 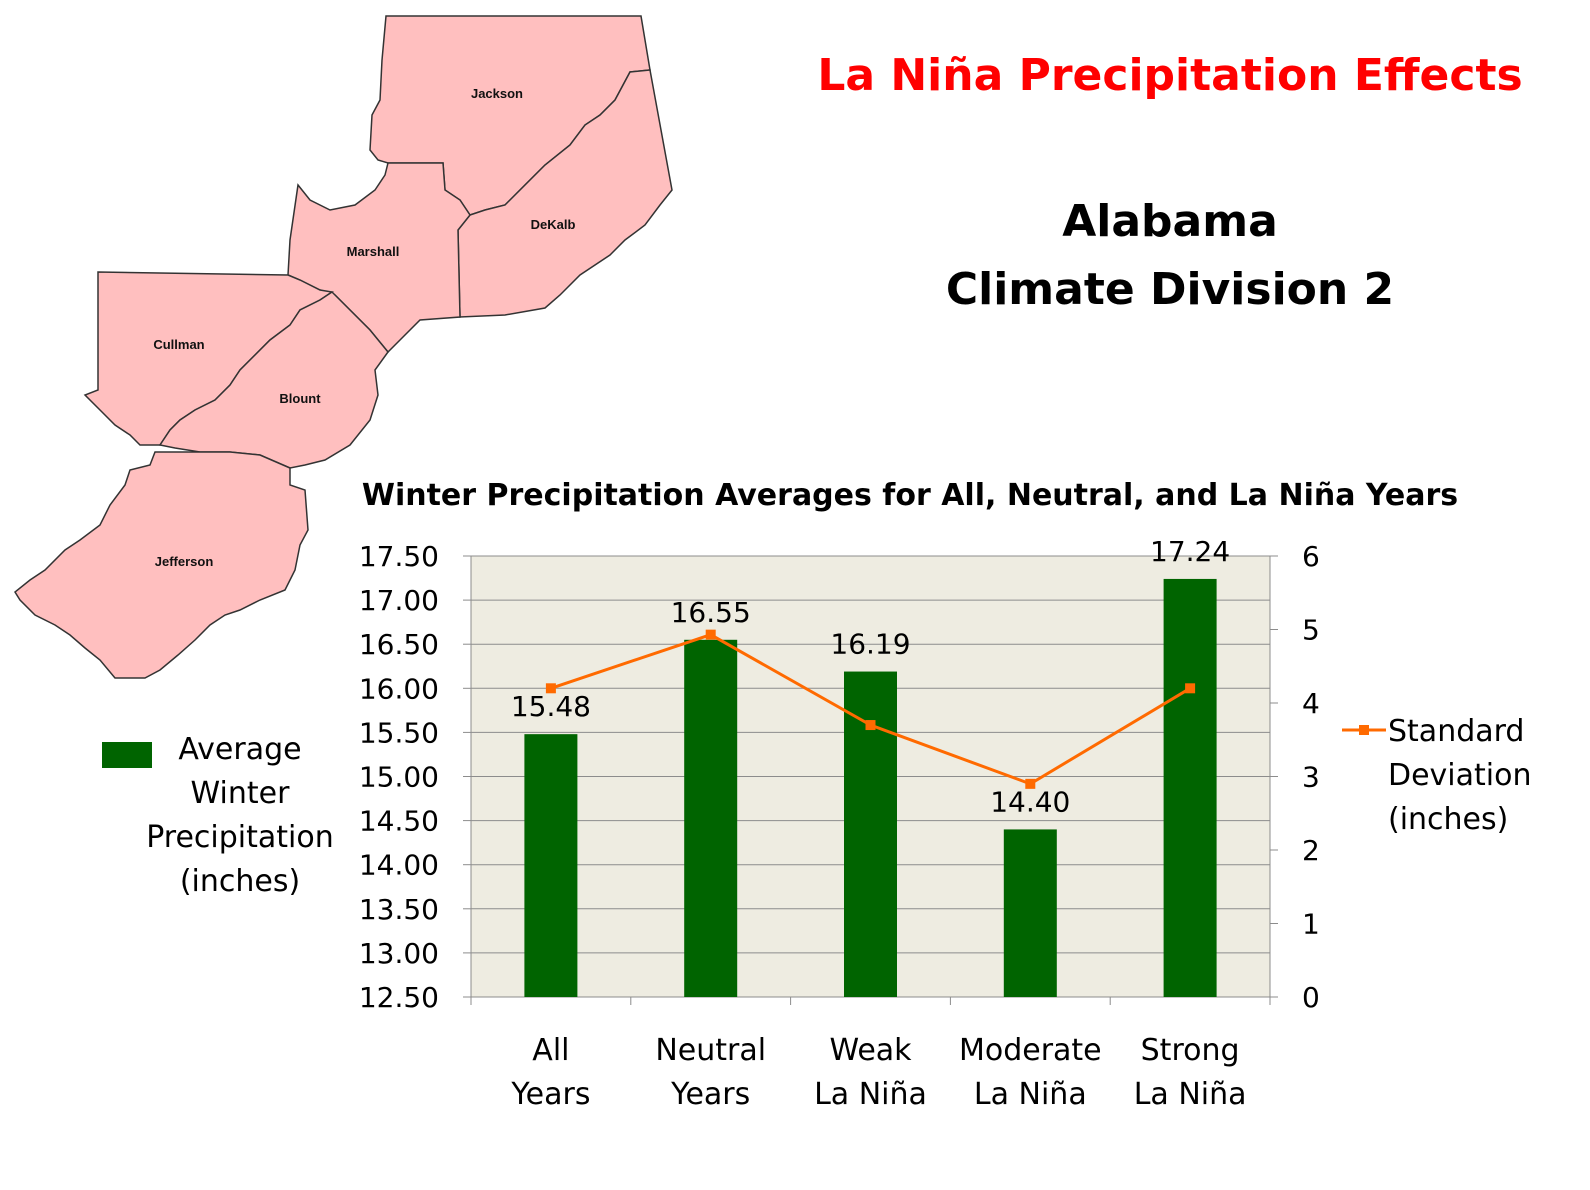 What do you see at coordinates (178, 344) in the screenshot?
I see `county-label: Cullman` at bounding box center [178, 344].